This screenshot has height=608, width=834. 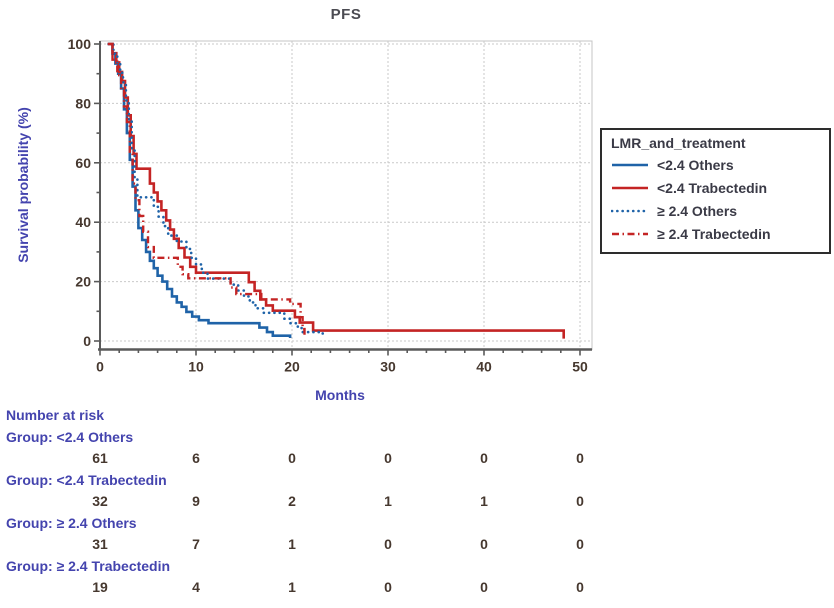 I want to click on y-tick-label: 100, so click(x=80, y=44).